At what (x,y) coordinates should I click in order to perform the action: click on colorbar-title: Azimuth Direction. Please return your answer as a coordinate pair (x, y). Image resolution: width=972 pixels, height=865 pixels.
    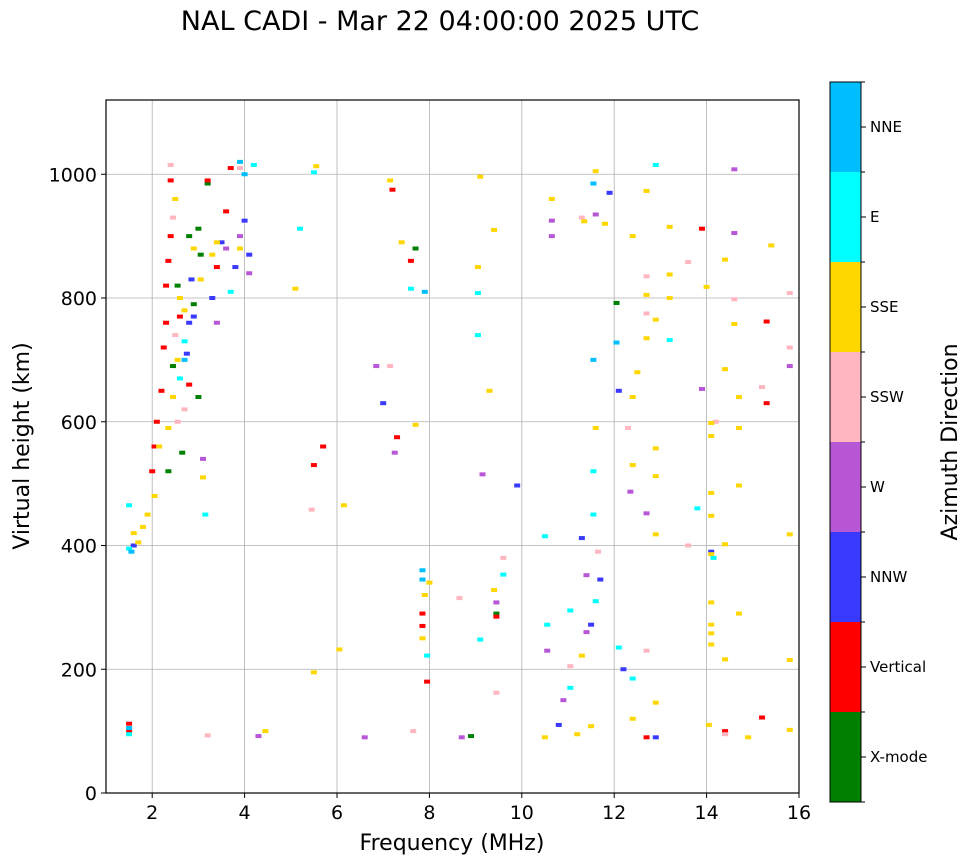
    Looking at the image, I should click on (950, 441).